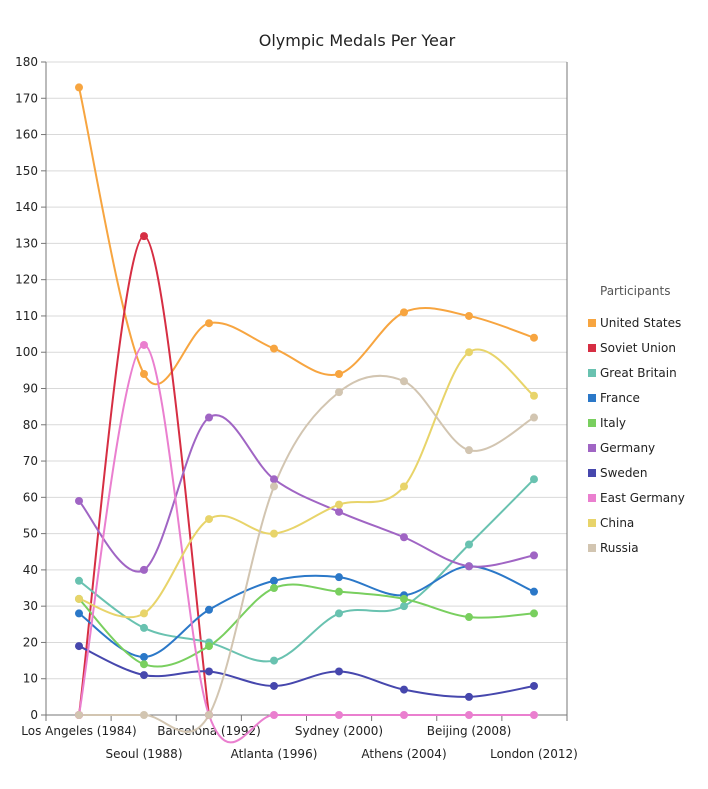  I want to click on legend-label: United States, so click(640, 323).